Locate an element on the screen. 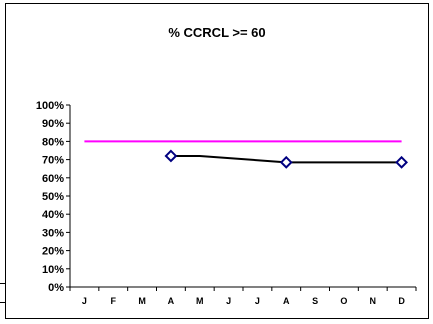  series-line is located at coordinates (286, 159).